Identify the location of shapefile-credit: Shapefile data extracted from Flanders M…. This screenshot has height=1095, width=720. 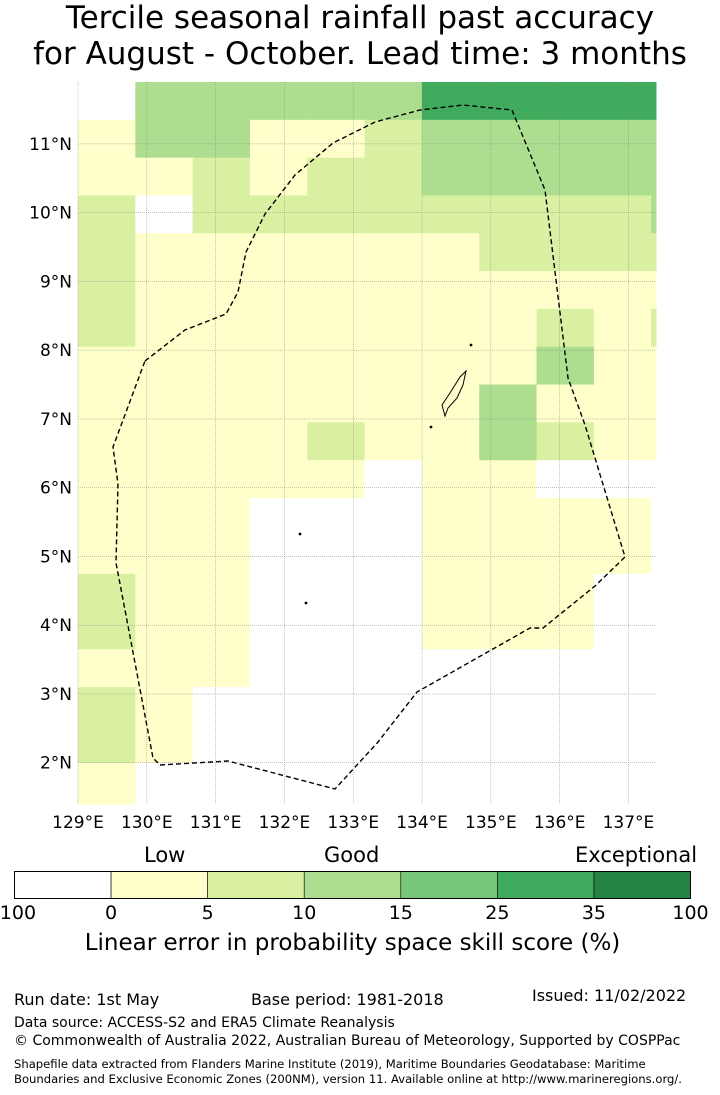
(366, 1072).